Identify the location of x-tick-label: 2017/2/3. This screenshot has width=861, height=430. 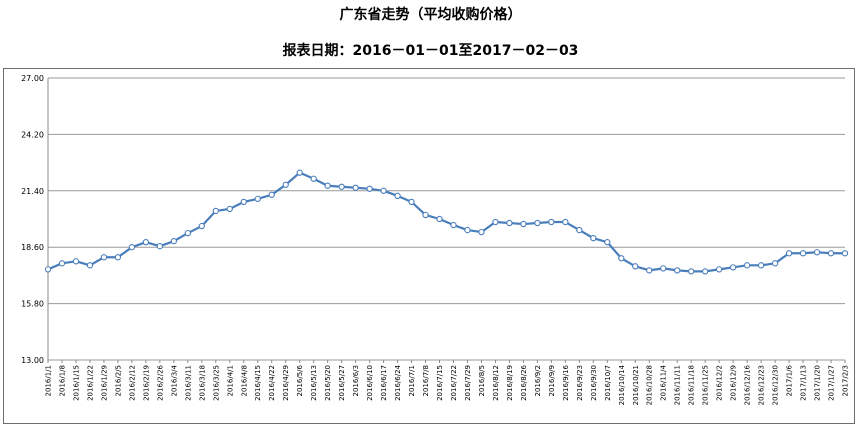
(846, 380).